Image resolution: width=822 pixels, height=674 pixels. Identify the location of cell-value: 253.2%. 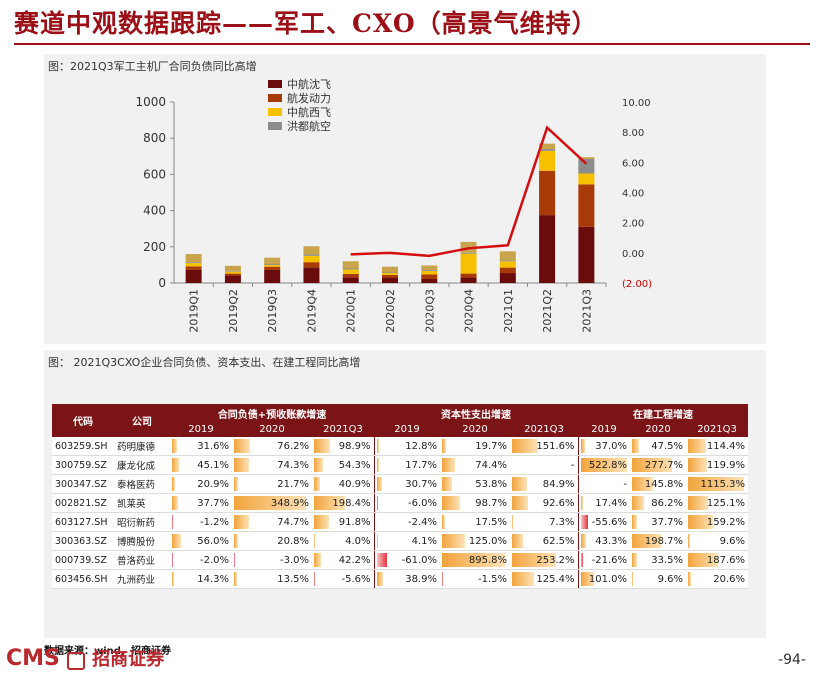
(544, 560).